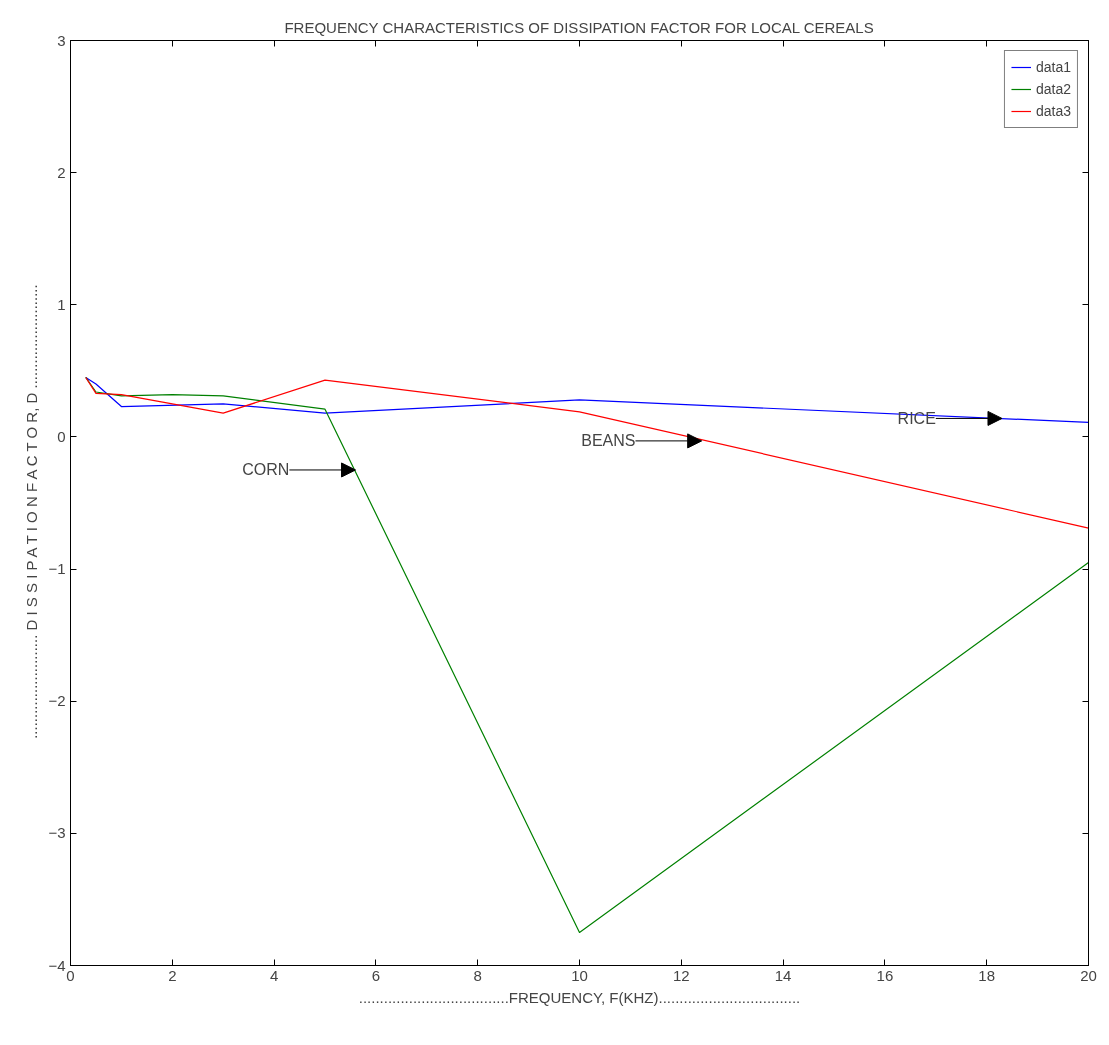 Image resolution: width=1109 pixels, height=1045 pixels. Describe the element at coordinates (477, 975) in the screenshot. I see `x-tick-label: 8` at that location.